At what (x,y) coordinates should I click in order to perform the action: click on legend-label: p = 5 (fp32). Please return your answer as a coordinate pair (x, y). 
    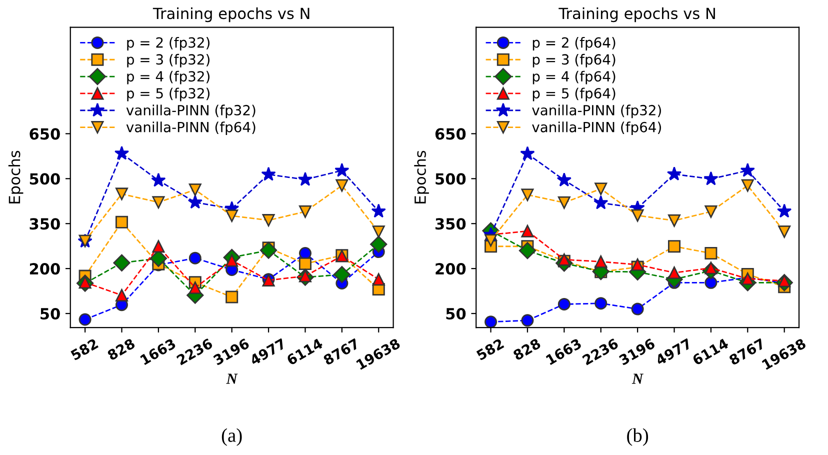
    Looking at the image, I should click on (168, 95).